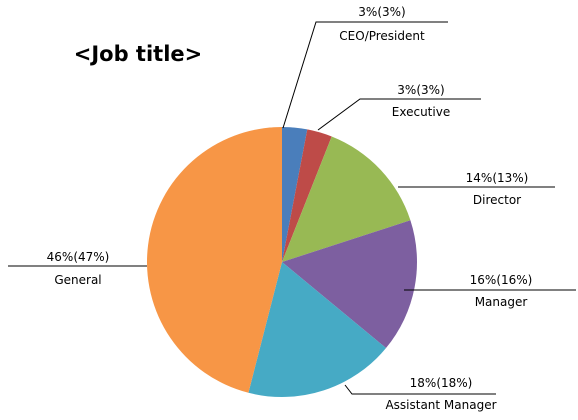 This screenshot has height=420, width=578. I want to click on pie-slice-director, so click(346, 199).